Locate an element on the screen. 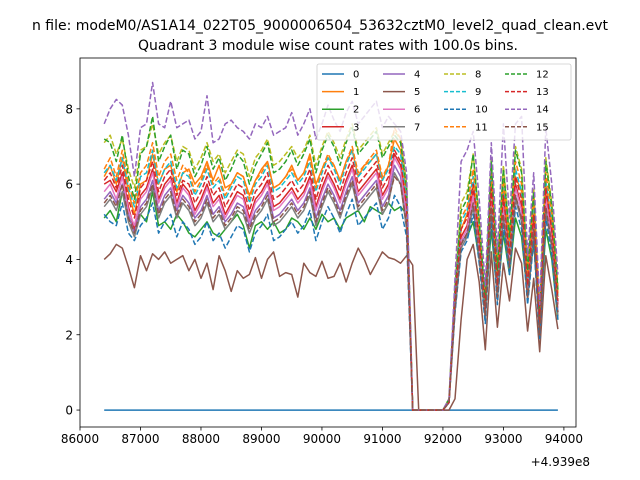  legend-label-15: 15 is located at coordinates (542, 127).